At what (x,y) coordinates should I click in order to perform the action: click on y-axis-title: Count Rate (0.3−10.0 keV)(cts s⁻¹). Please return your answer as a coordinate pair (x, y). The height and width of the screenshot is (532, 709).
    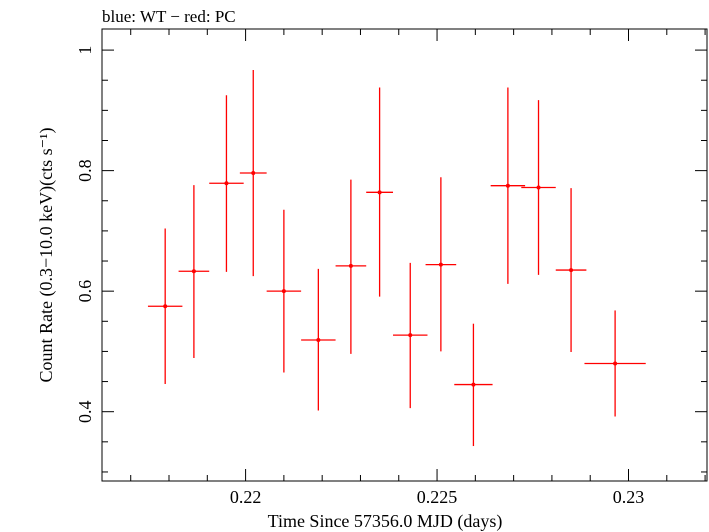
    Looking at the image, I should click on (46, 254).